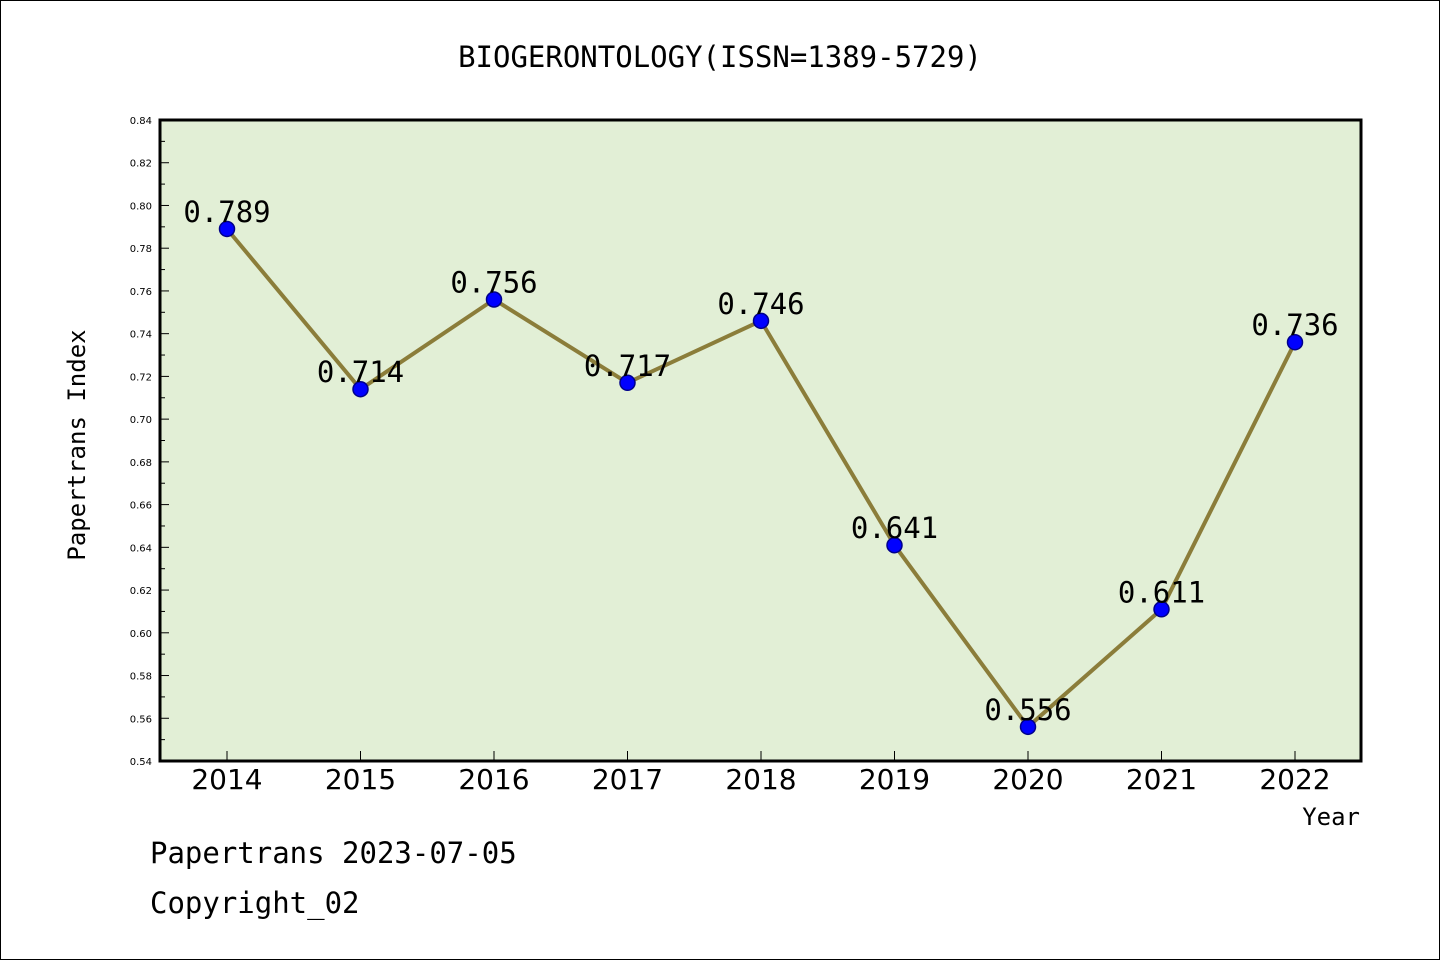 This screenshot has width=1440, height=960. I want to click on x-axis-label: Year, so click(1331, 817).